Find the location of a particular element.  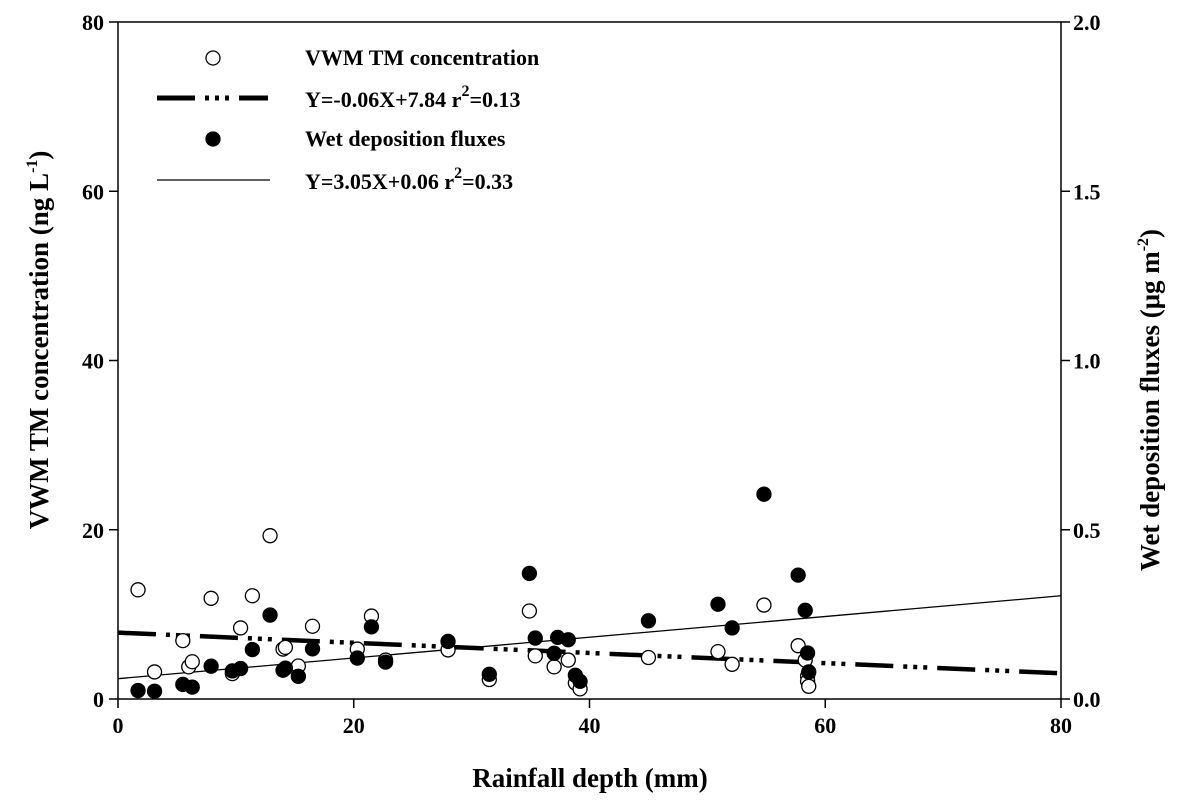

y-left-tick-label: 40 is located at coordinates (93, 361).